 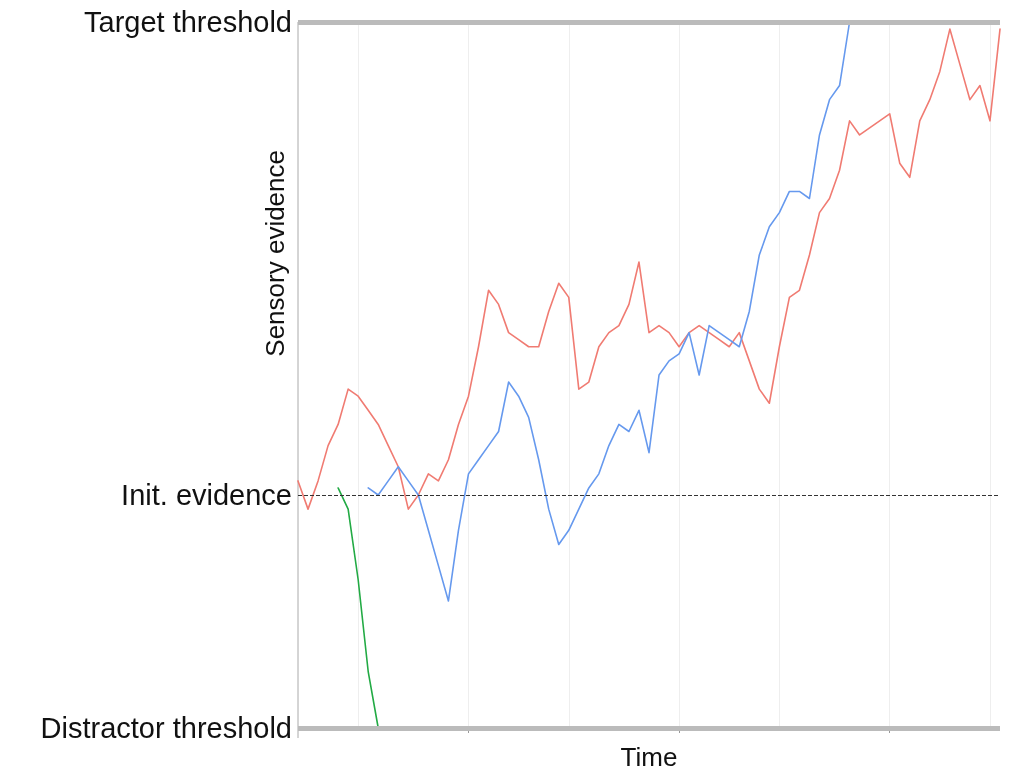 What do you see at coordinates (188, 22) in the screenshot?
I see `ref-line-label: Target threshold` at bounding box center [188, 22].